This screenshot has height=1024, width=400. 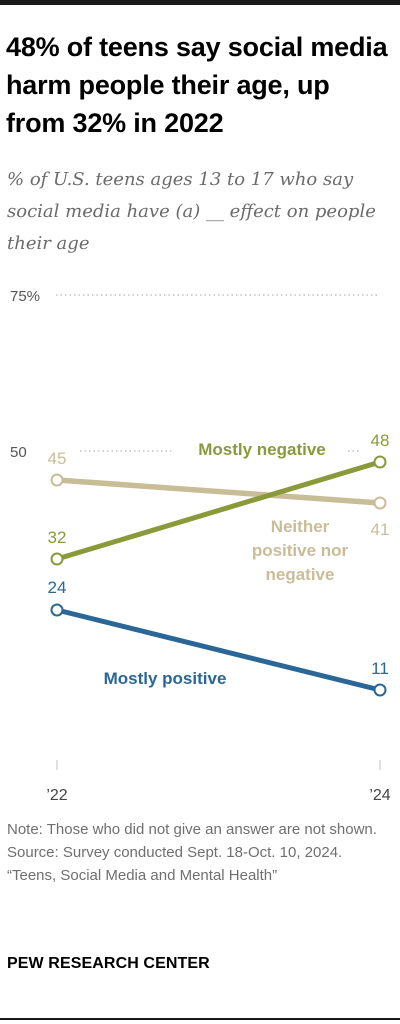 What do you see at coordinates (165, 678) in the screenshot?
I see `series-label: Mostly positive` at bounding box center [165, 678].